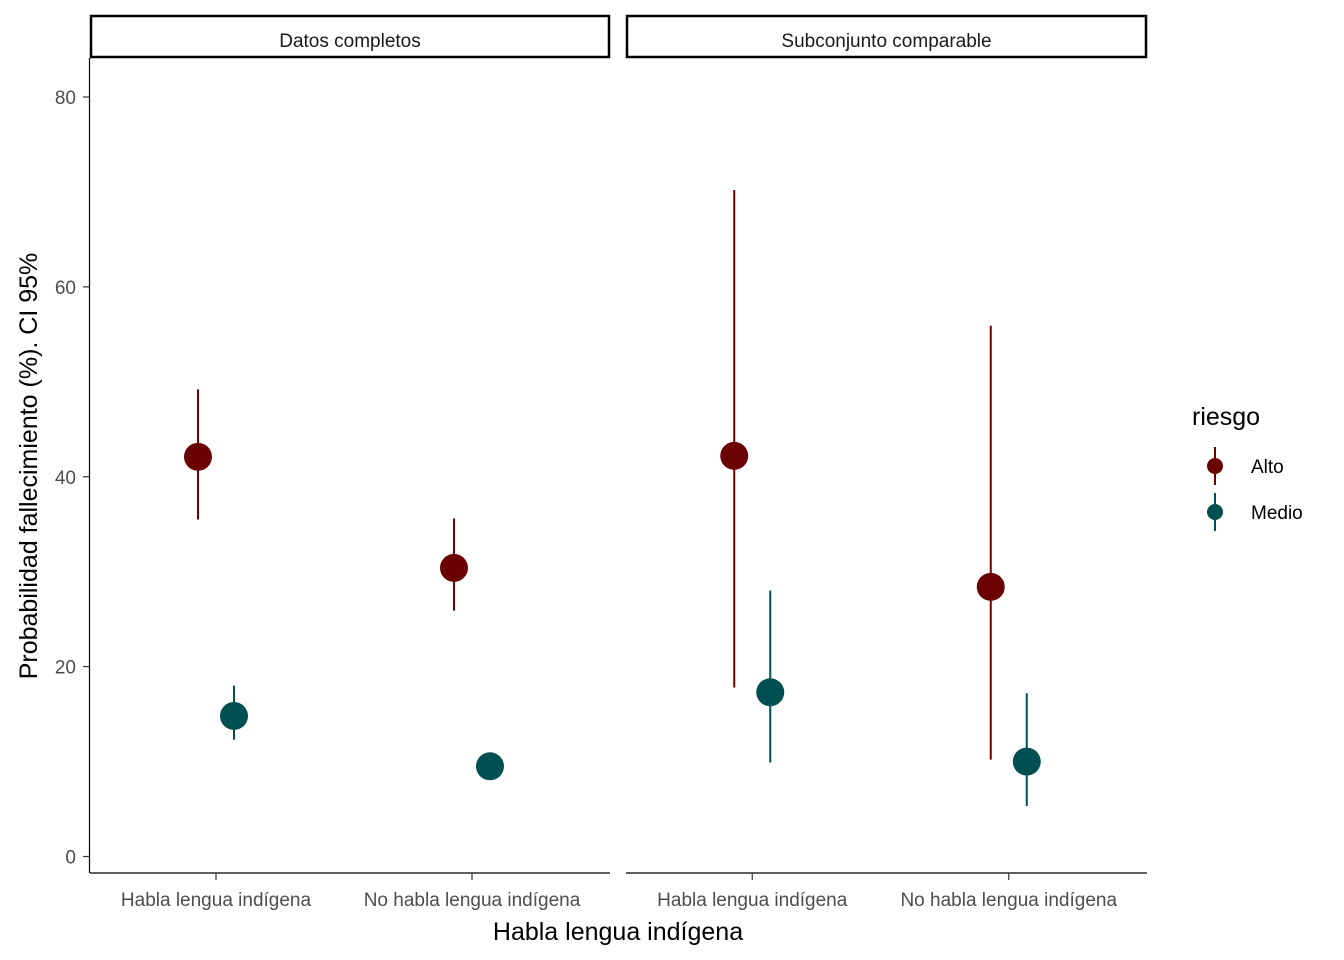 The image size is (1344, 960). I want to click on y-axis-title: Probabilidad fallecimiento (%). CI 95%, so click(29, 466).